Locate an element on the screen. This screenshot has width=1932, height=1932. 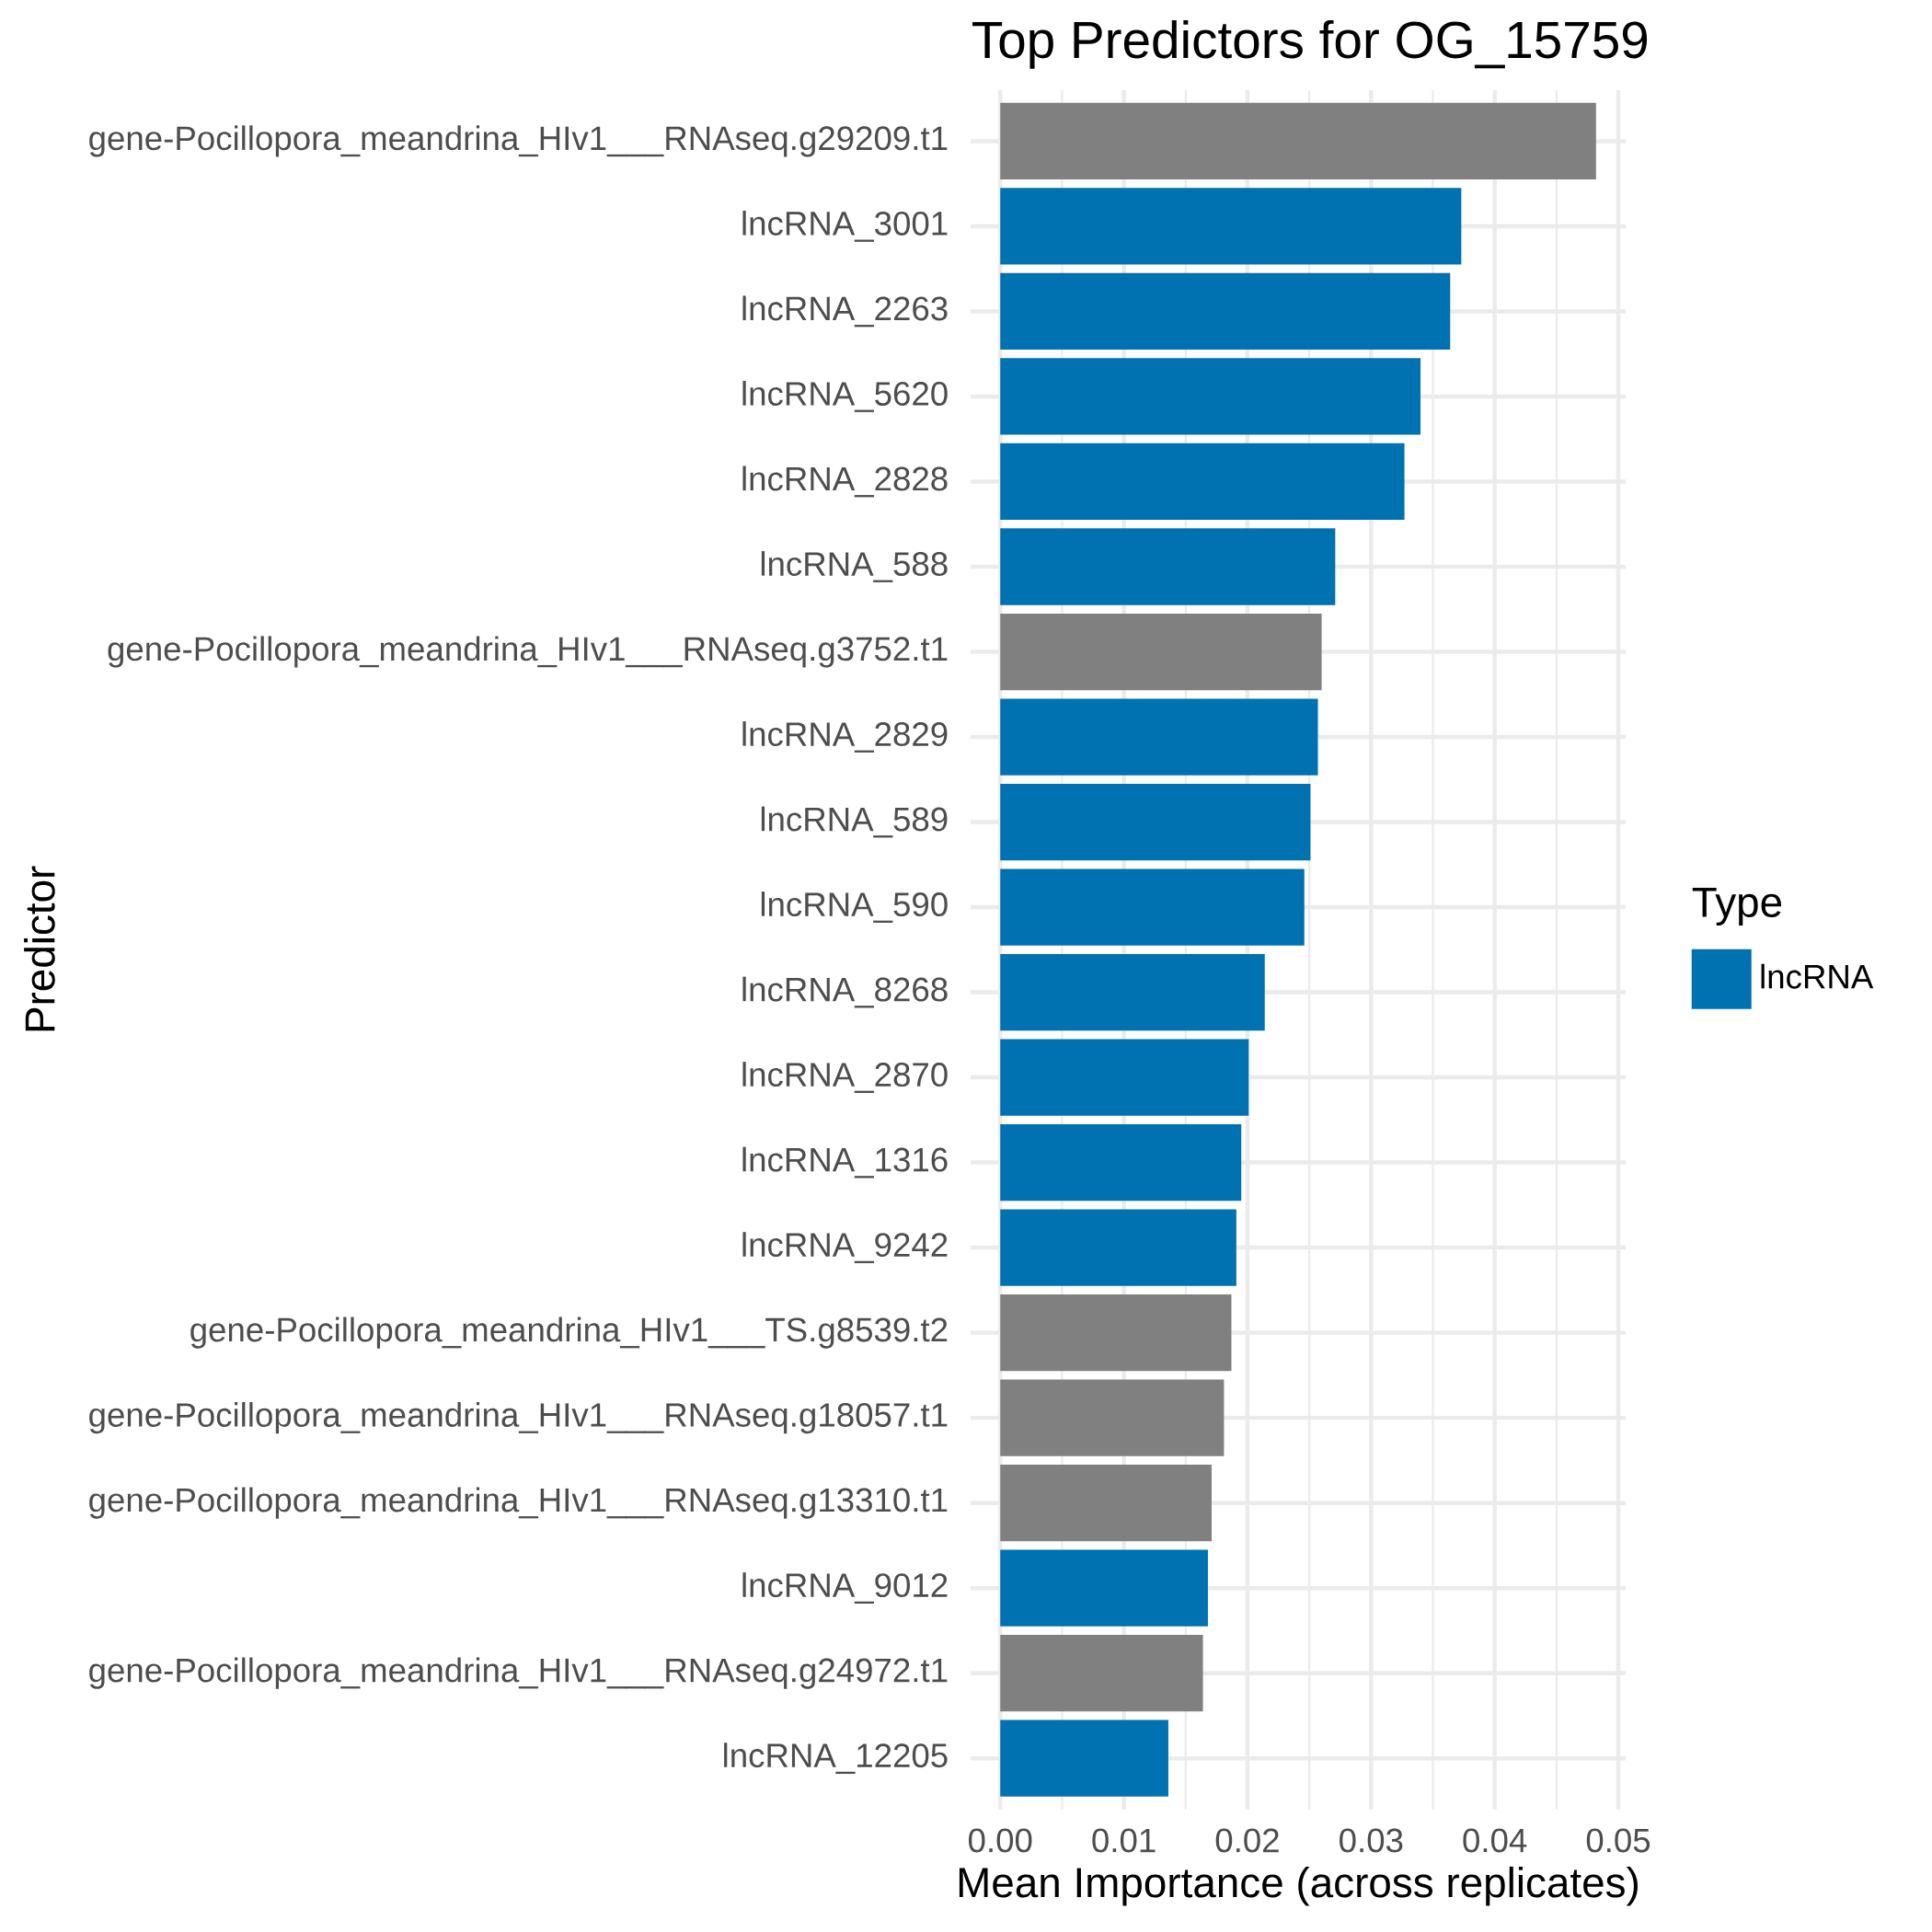
legend-label: lncRNA is located at coordinates (1817, 976).